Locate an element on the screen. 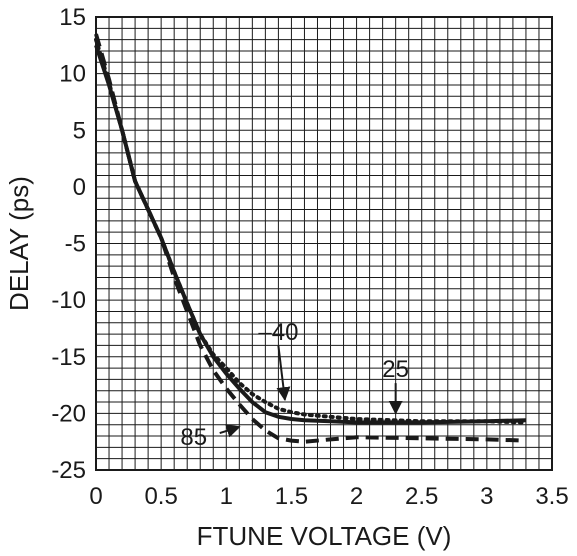 This screenshot has height=556, width=577. y-tick-label: 10 is located at coordinates (72, 74).